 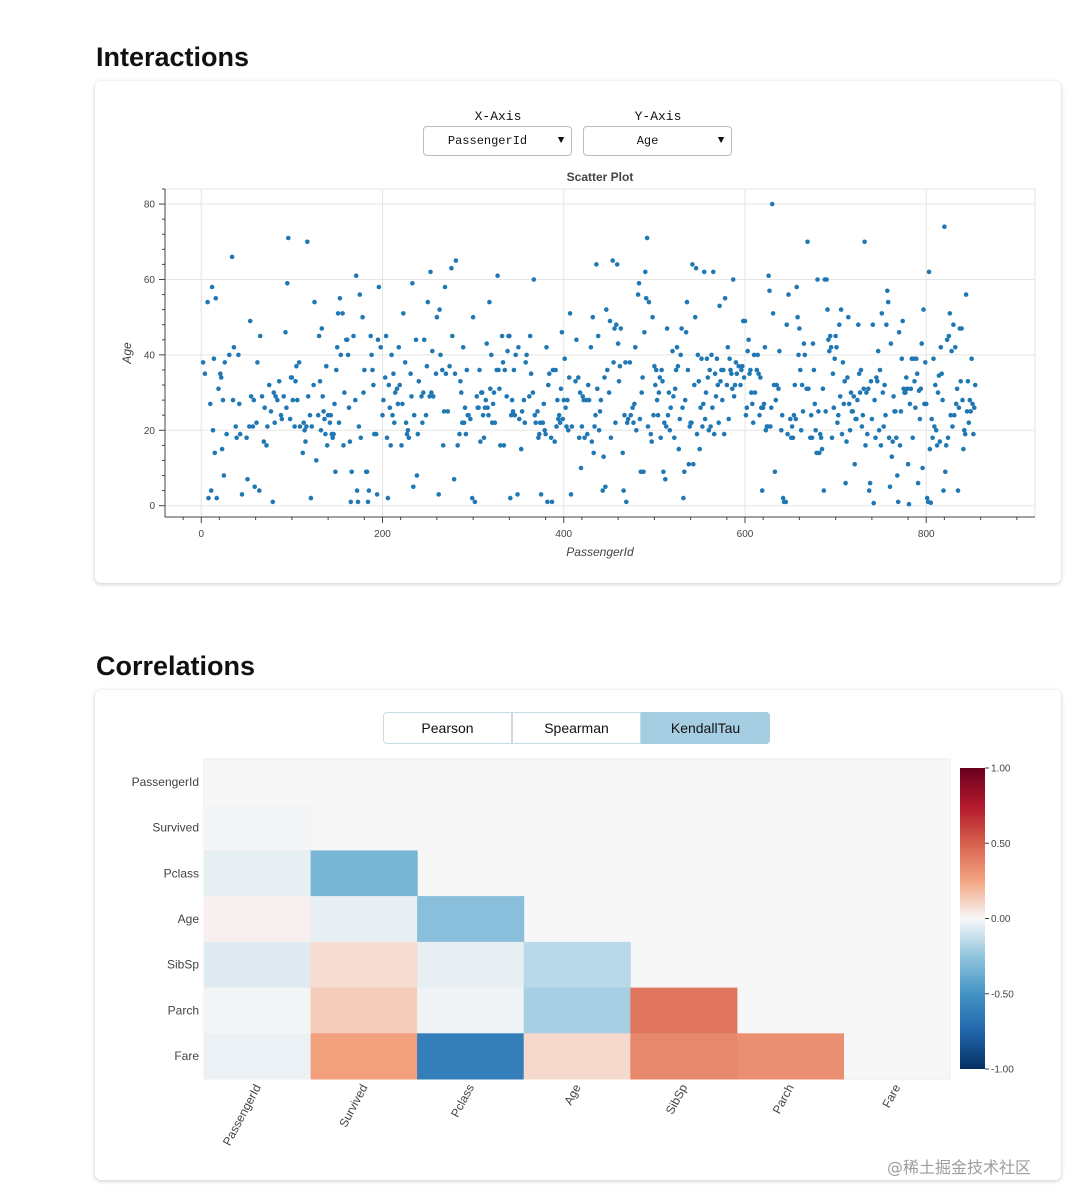 What do you see at coordinates (576, 728) in the screenshot?
I see `tab-spearman: Spearman` at bounding box center [576, 728].